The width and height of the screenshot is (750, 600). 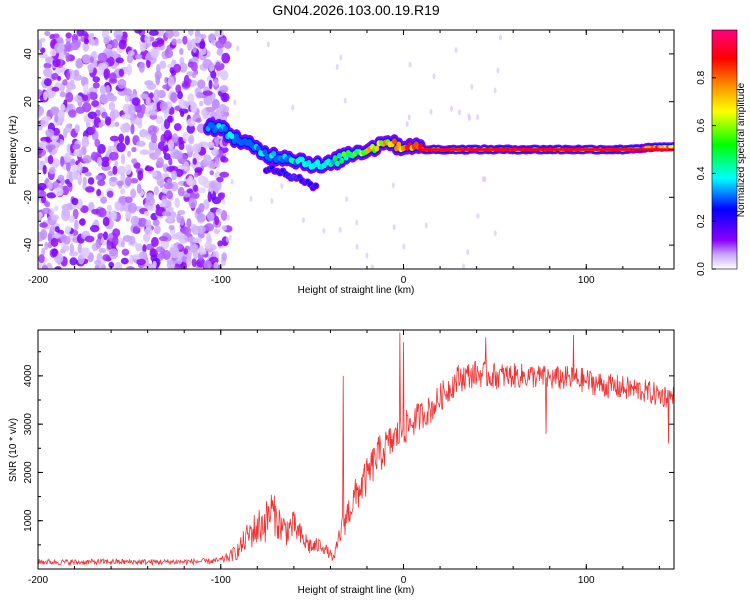 I want to click on x-tick-label: -100, so click(x=221, y=280).